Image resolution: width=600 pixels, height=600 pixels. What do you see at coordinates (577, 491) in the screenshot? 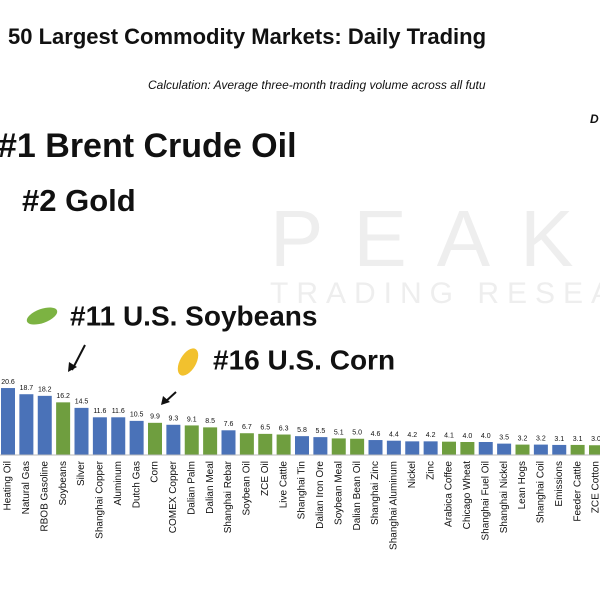
I see `x-tick-label: Feeder Cattle` at bounding box center [577, 491].